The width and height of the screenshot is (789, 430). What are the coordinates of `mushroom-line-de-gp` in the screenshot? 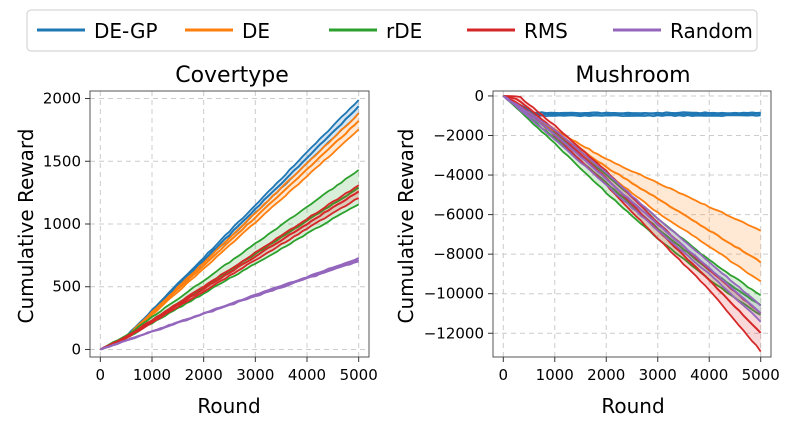 It's located at (631, 105).